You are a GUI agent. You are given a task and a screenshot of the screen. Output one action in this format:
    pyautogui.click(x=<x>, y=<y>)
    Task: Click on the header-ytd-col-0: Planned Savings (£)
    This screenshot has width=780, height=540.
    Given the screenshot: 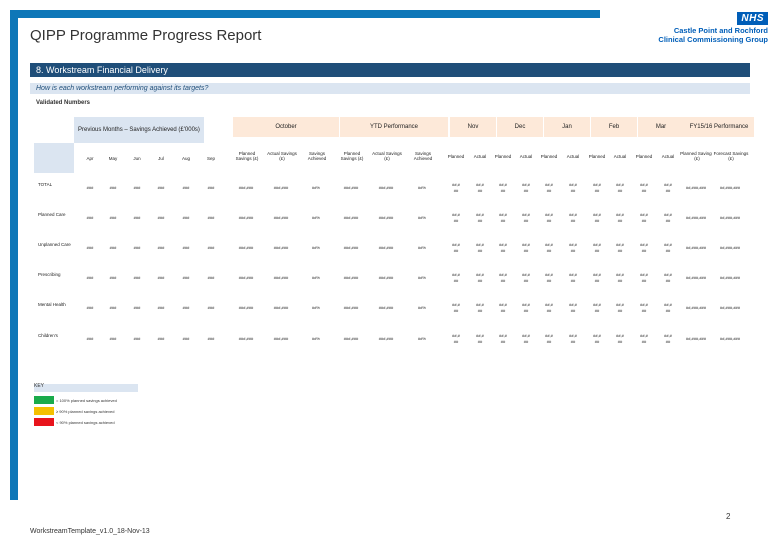 What is the action you would take?
    pyautogui.click(x=352, y=156)
    